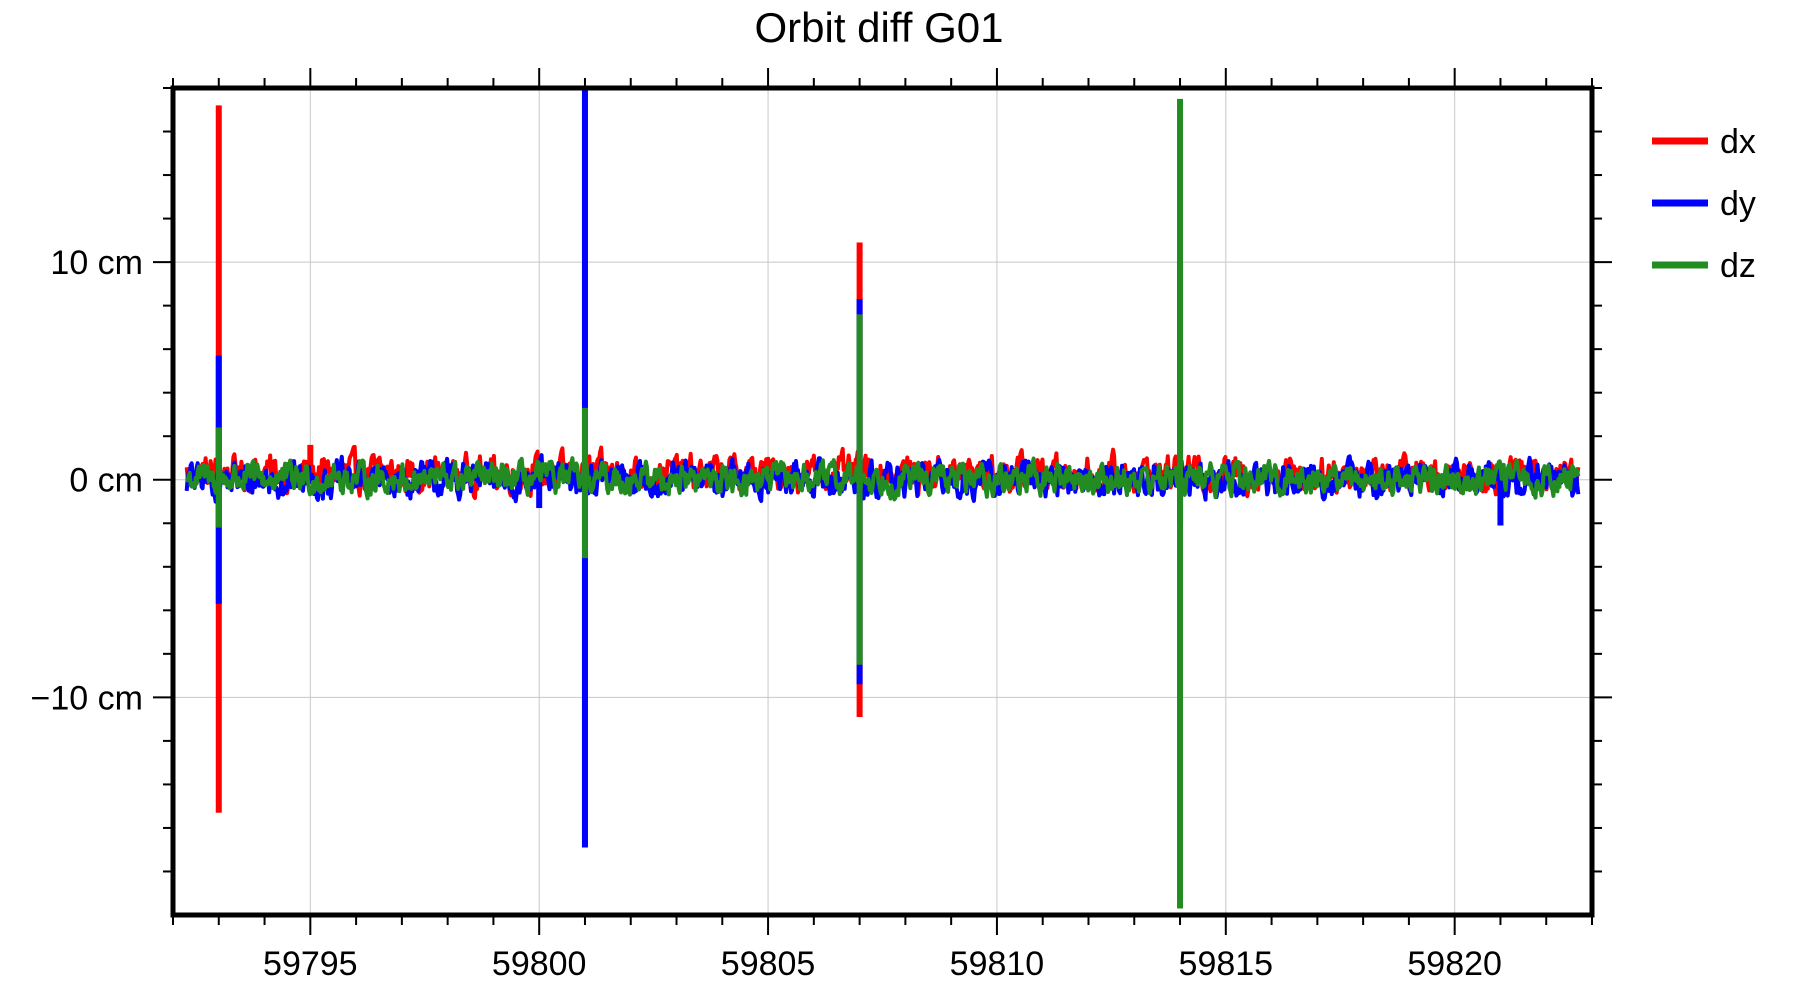 Image resolution: width=1809 pixels, height=984 pixels. What do you see at coordinates (878, 27) in the screenshot?
I see `chart-title: Orbit diff G01` at bounding box center [878, 27].